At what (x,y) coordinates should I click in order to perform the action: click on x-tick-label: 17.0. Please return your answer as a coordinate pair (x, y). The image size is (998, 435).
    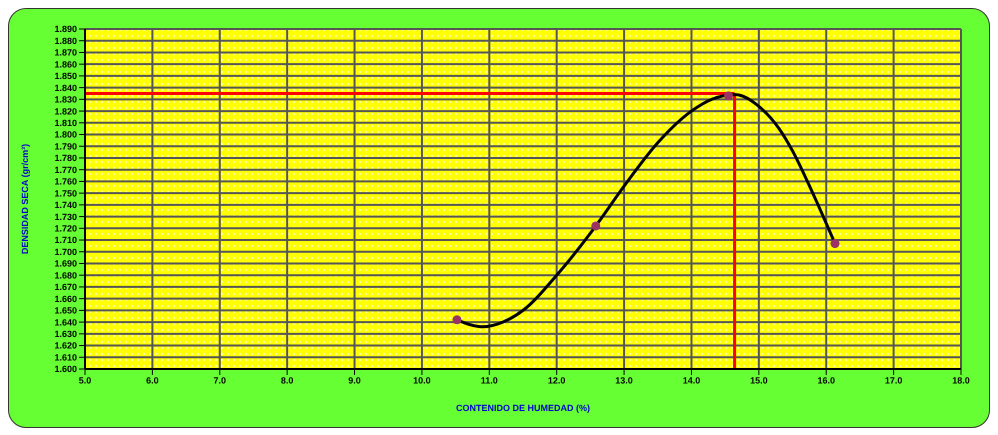
    Looking at the image, I should click on (893, 380).